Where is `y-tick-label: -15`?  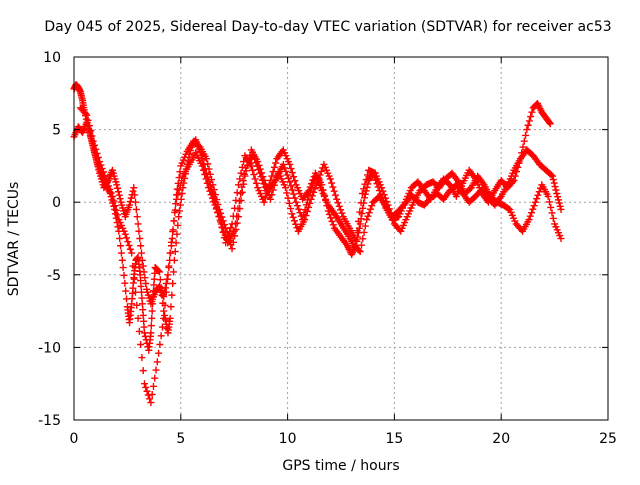 y-tick-label: -15 is located at coordinates (49, 421).